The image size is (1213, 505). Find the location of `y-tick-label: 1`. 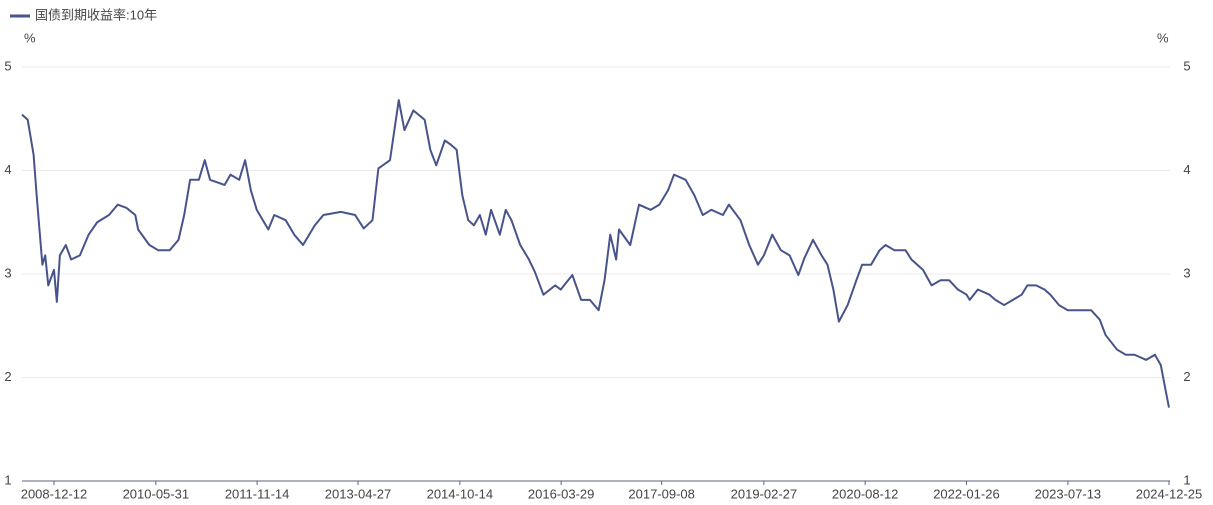

y-tick-label: 1 is located at coordinates (7, 479).